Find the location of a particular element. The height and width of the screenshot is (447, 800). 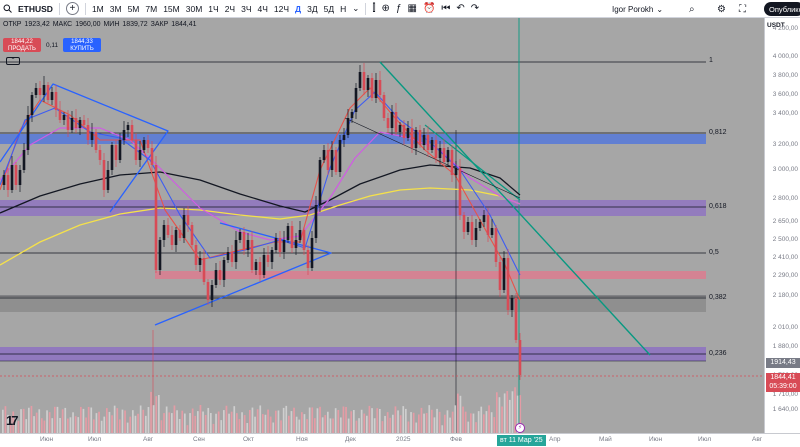

interval-3: 7М is located at coordinates (151, 8).